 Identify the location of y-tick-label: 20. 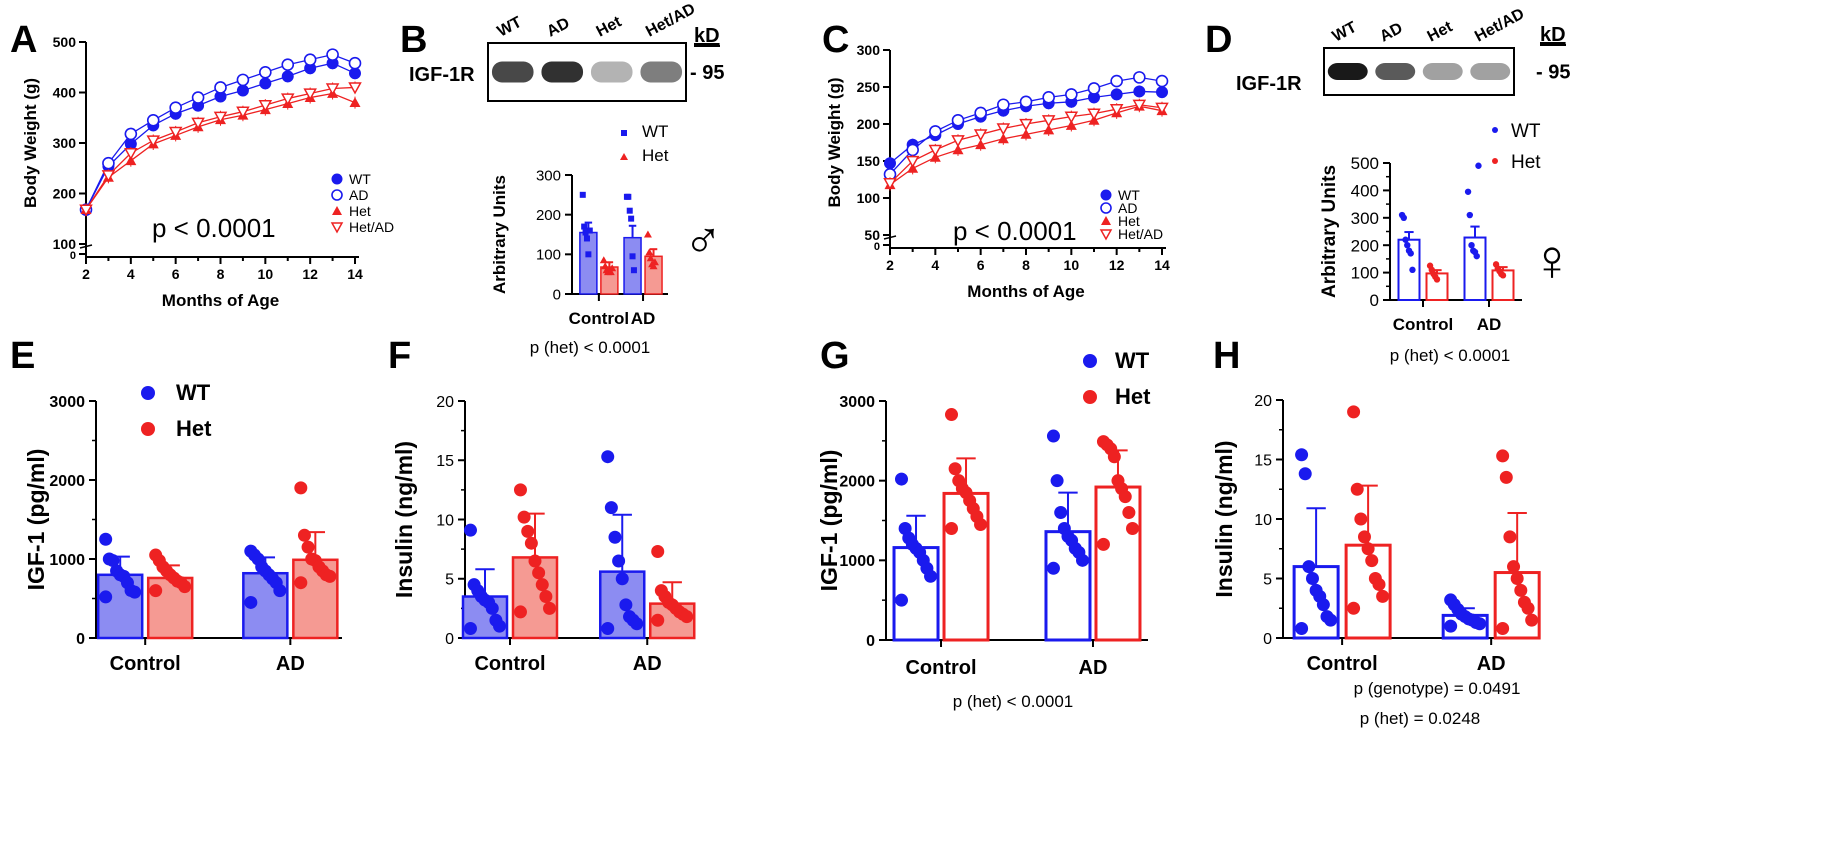
(445, 402).